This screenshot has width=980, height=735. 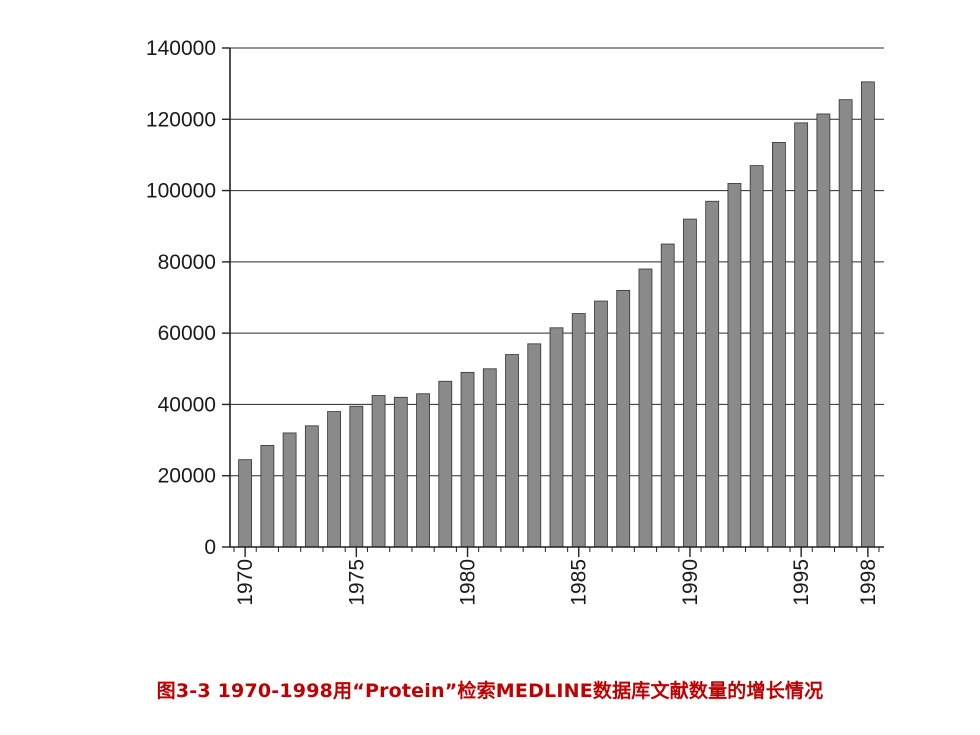 I want to click on bar-1980, so click(x=467, y=459).